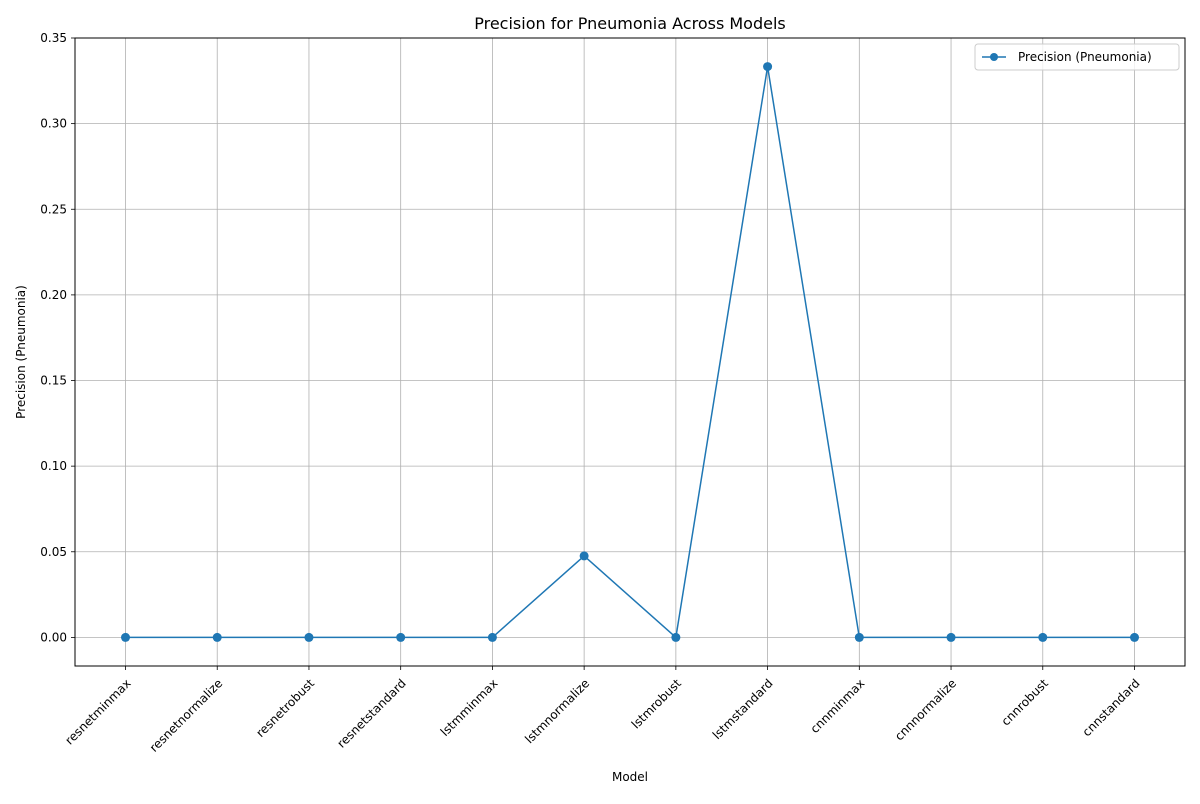  I want to click on y-tick-label: 0.05, so click(53, 552).